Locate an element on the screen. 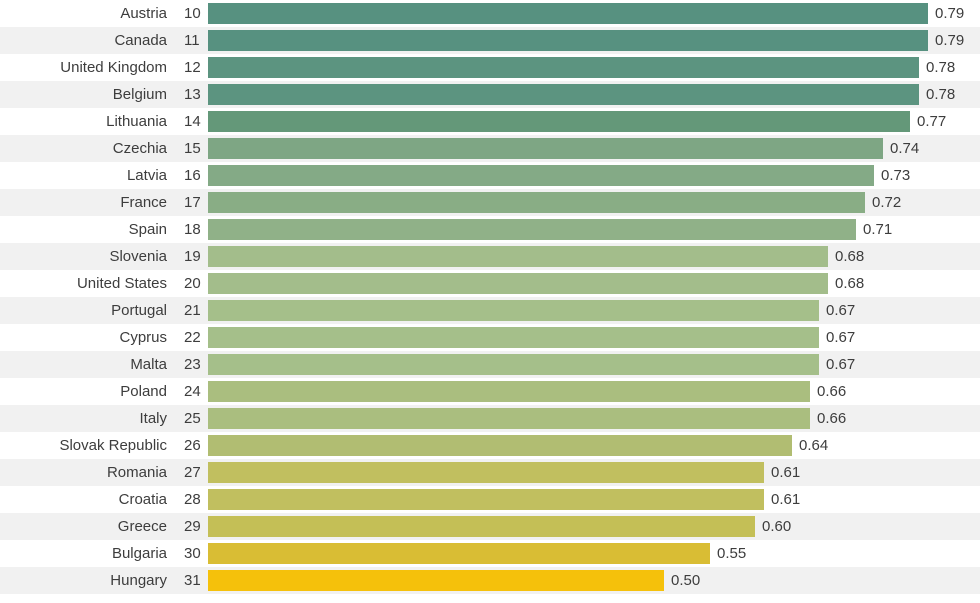 Image resolution: width=980 pixels, height=603 pixels. value-label: 0.61 is located at coordinates (786, 499).